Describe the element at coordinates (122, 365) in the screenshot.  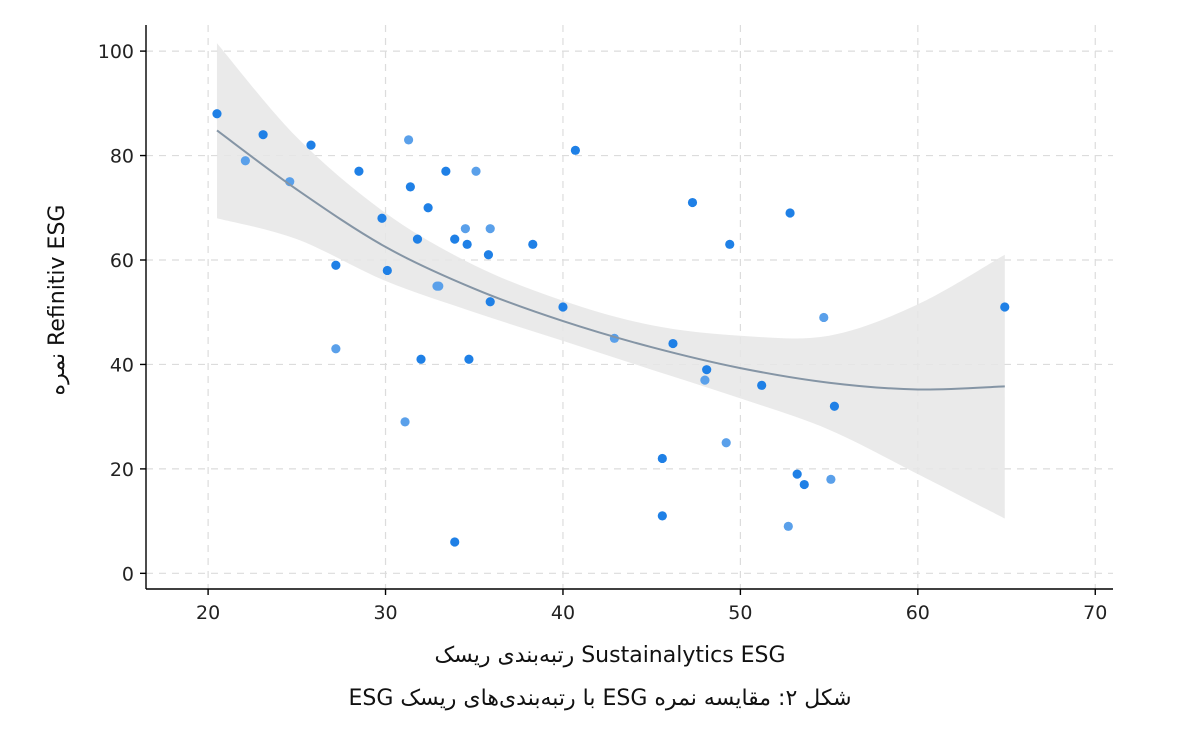
I see `y-tick-label: 40` at that location.